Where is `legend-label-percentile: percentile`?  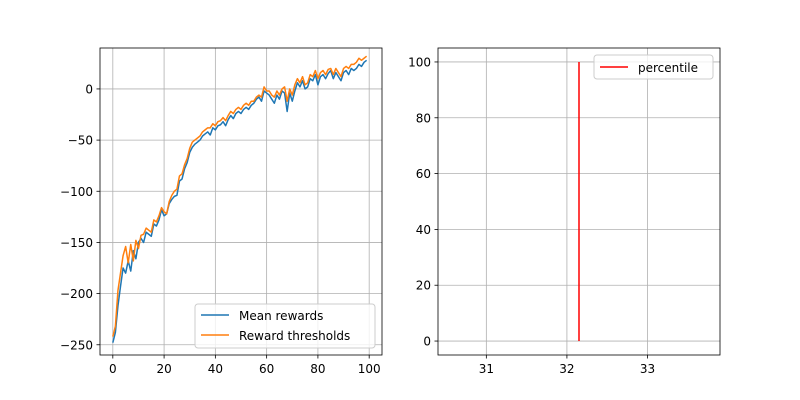
legend-label-percentile: percentile is located at coordinates (668, 68).